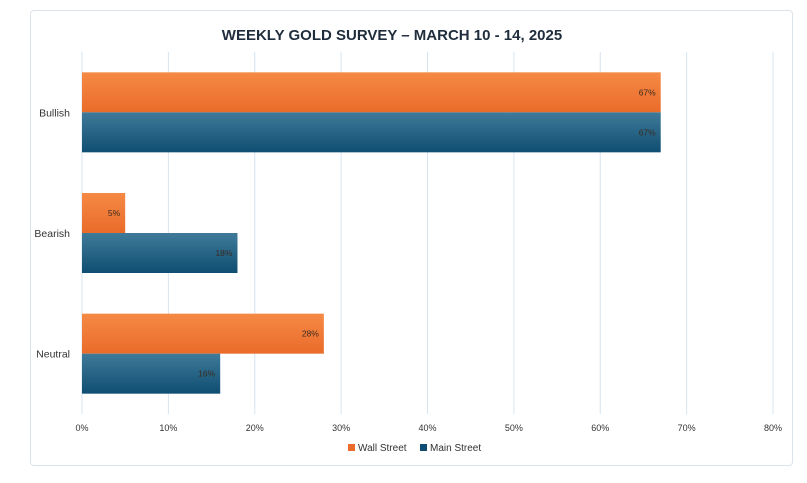 The height and width of the screenshot is (483, 807). I want to click on x-tick-label: 30%, so click(341, 428).